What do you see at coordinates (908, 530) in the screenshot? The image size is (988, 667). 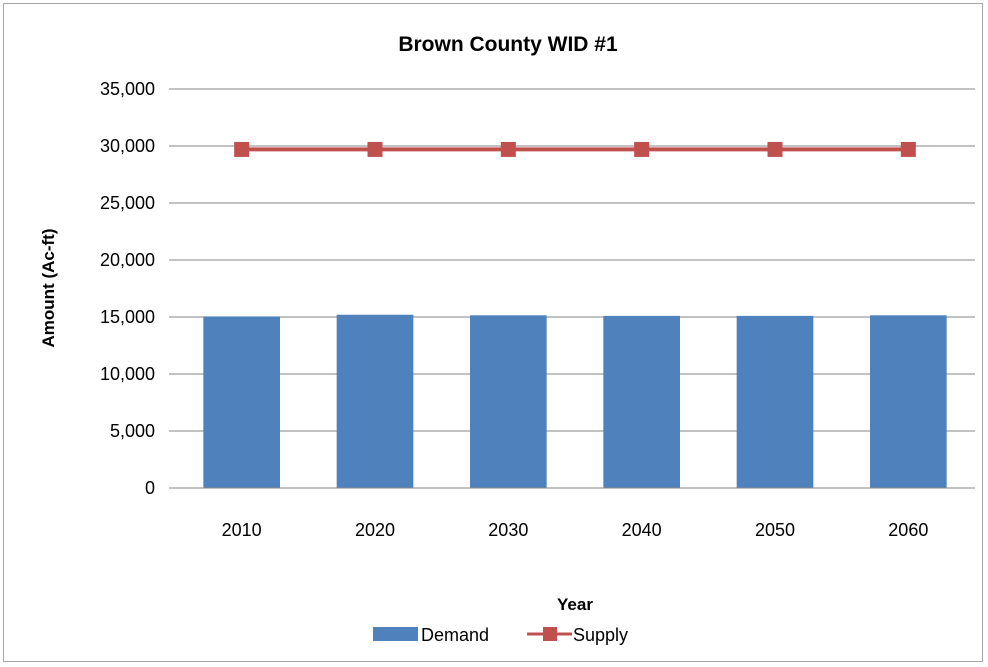 I see `x-tick-label: 2060` at bounding box center [908, 530].